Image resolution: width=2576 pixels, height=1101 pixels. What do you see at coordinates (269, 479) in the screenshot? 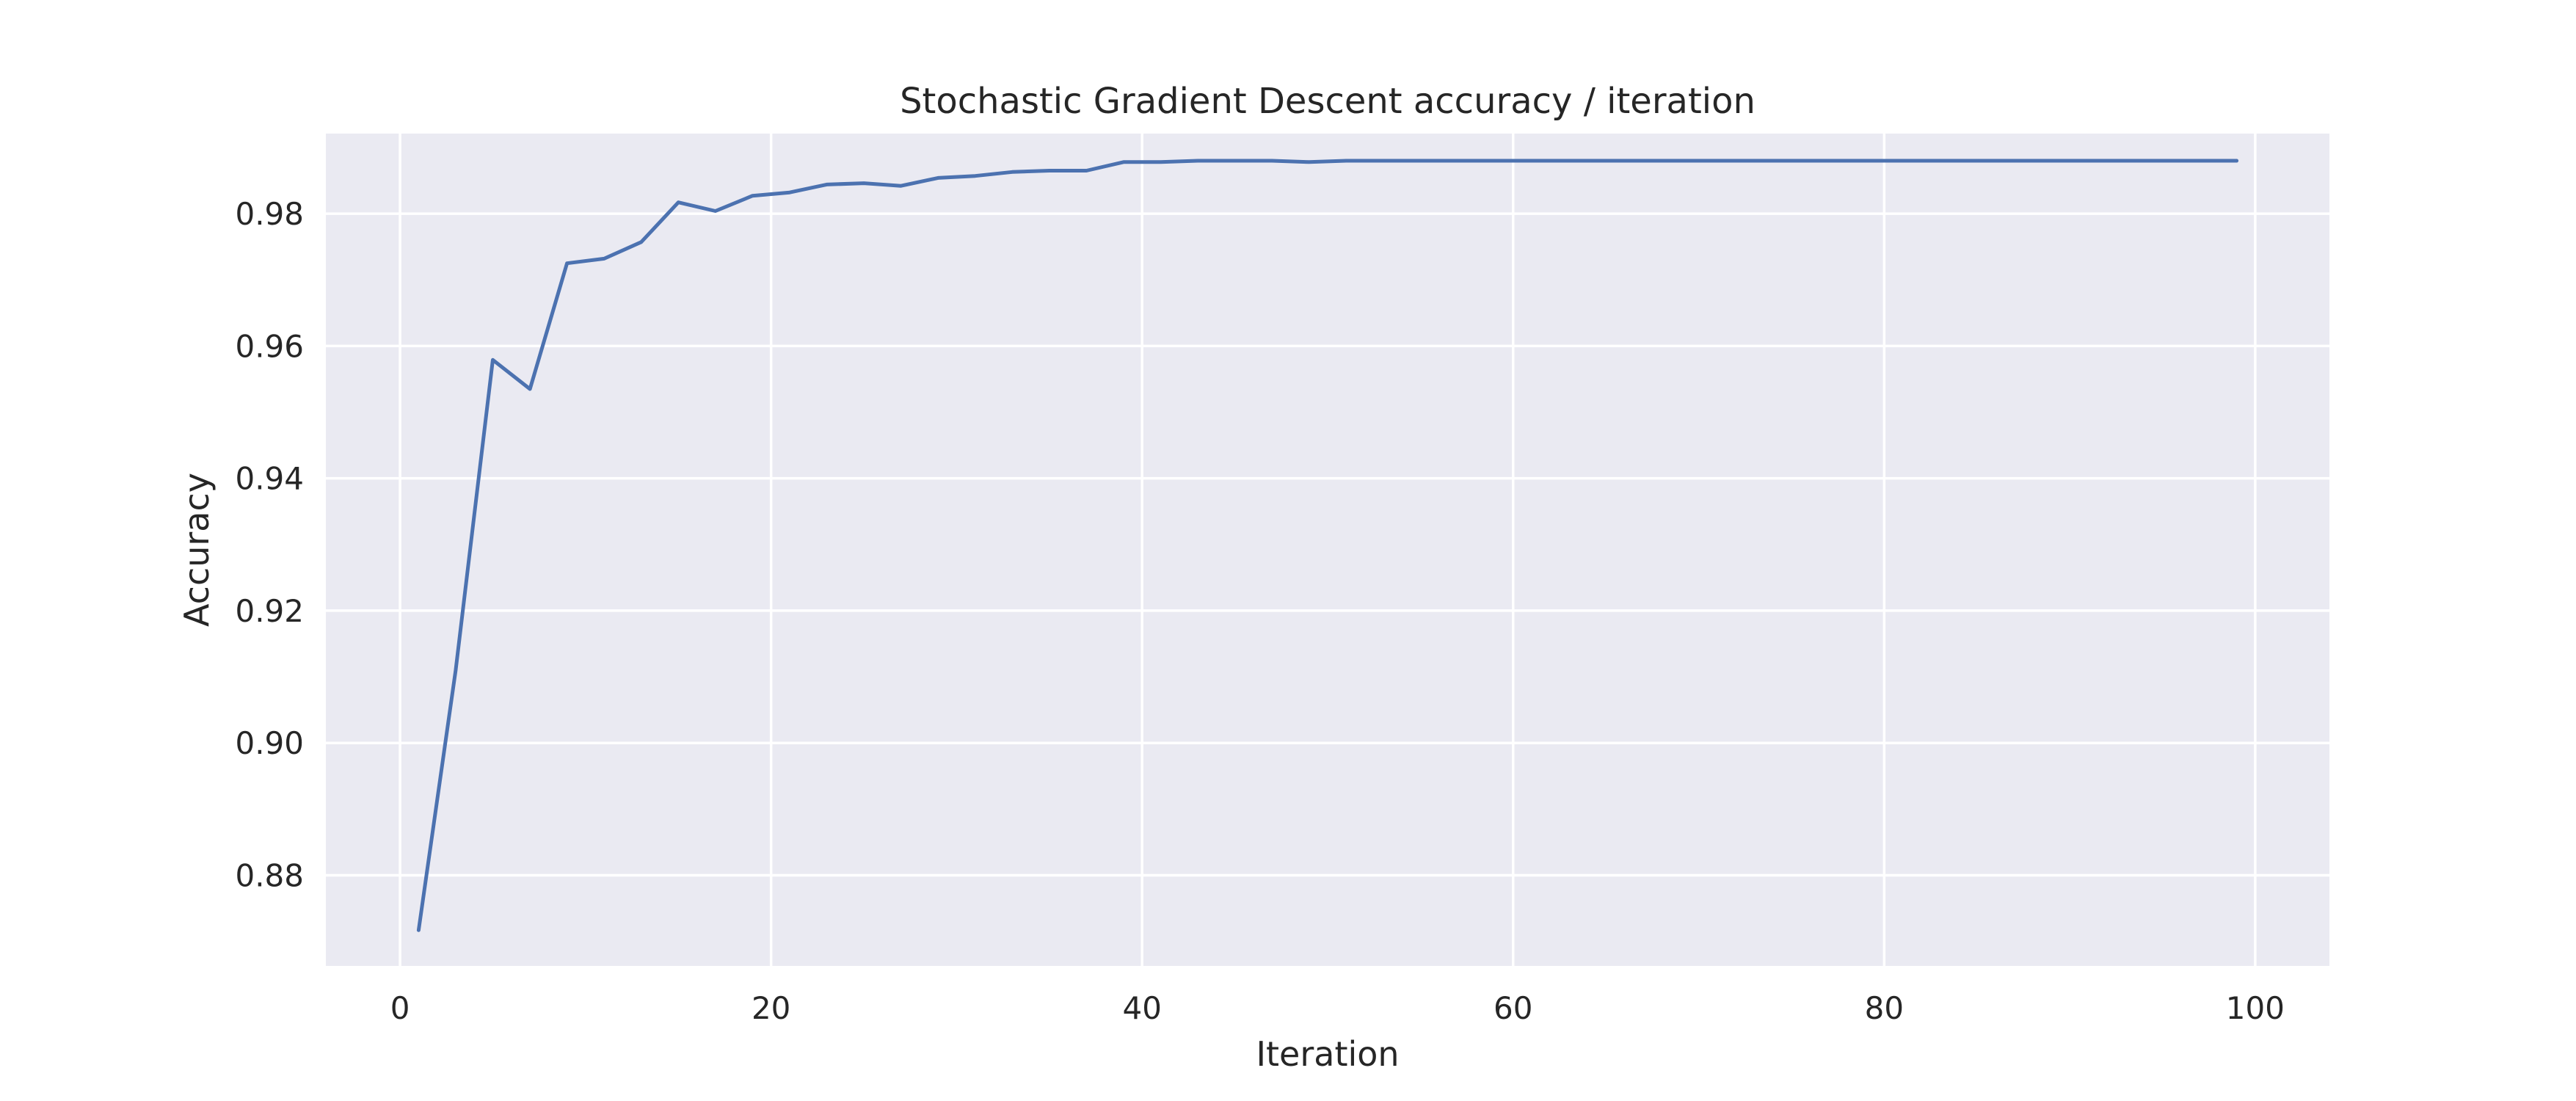
I see `y-tick-label: 0.94` at bounding box center [269, 479].